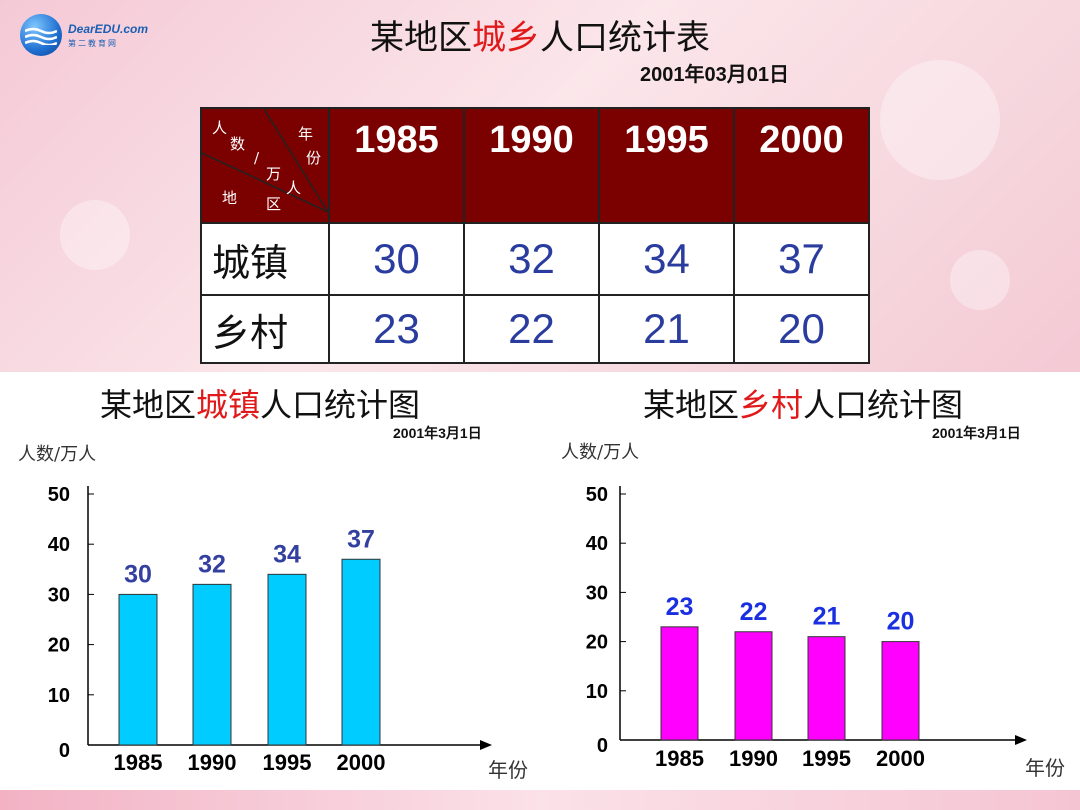 This screenshot has height=810, width=1080. What do you see at coordinates (396, 259) in the screenshot?
I see `table-cell: 30` at bounding box center [396, 259].